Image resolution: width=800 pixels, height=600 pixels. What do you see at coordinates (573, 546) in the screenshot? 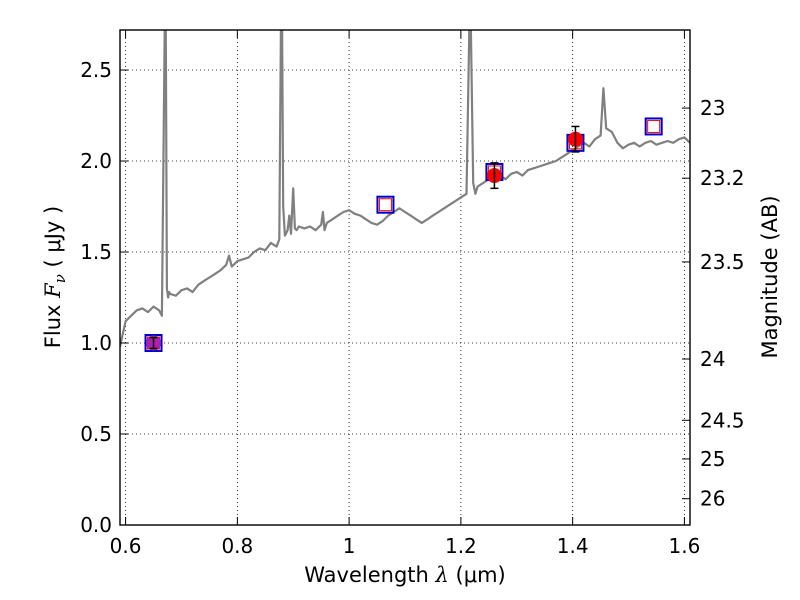
I see `x-tick-label: 1.4` at bounding box center [573, 546].